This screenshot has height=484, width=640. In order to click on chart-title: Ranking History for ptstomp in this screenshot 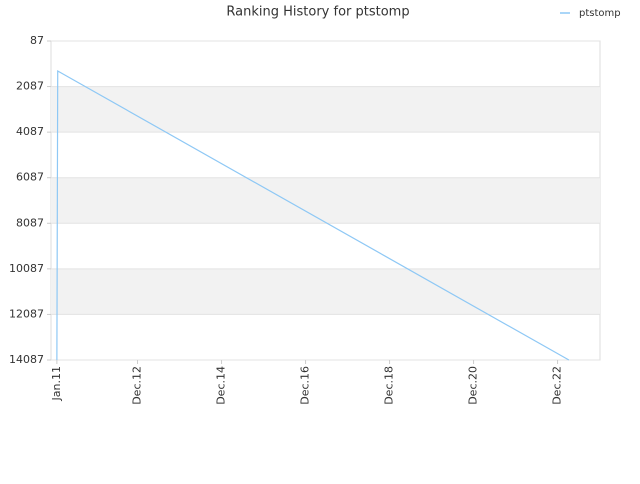, I will do `click(317, 12)`.